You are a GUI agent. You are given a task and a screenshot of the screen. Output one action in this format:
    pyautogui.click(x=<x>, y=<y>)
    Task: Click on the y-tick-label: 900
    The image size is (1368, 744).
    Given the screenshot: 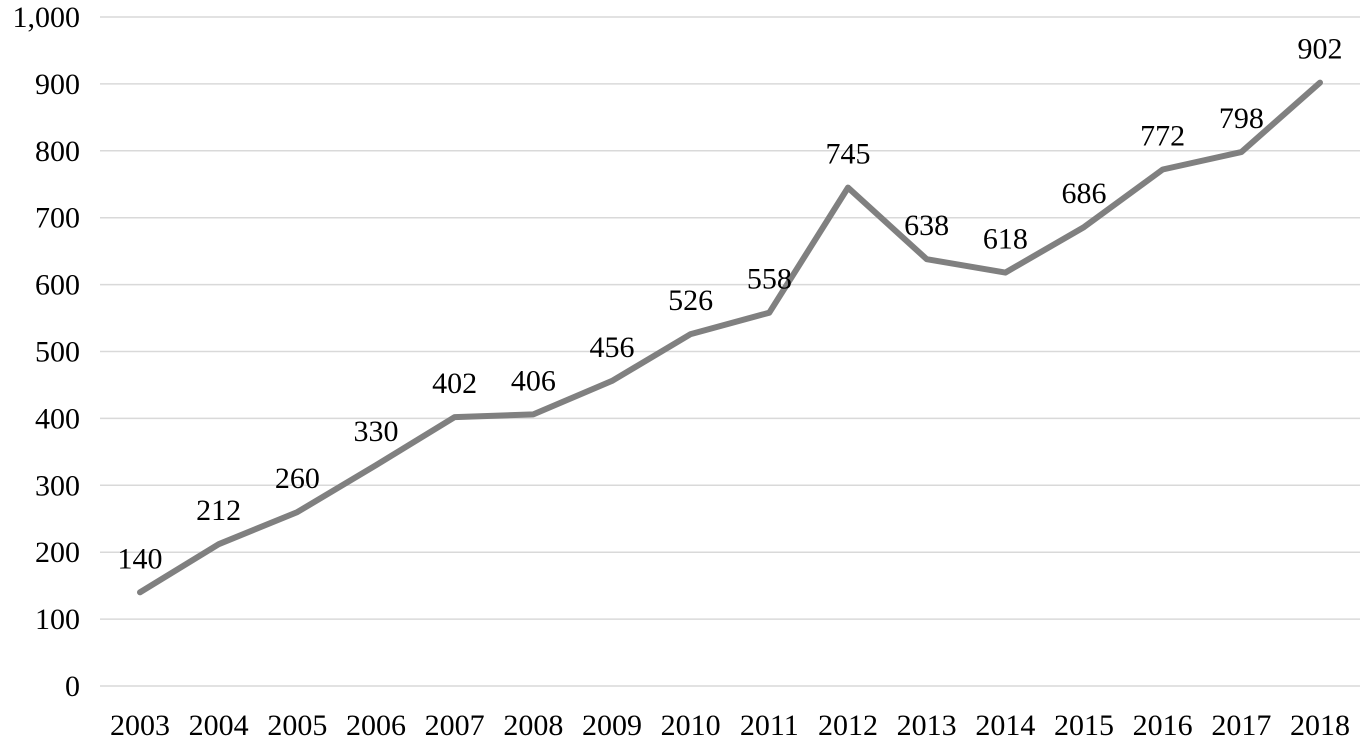 What is the action you would take?
    pyautogui.click(x=57, y=84)
    